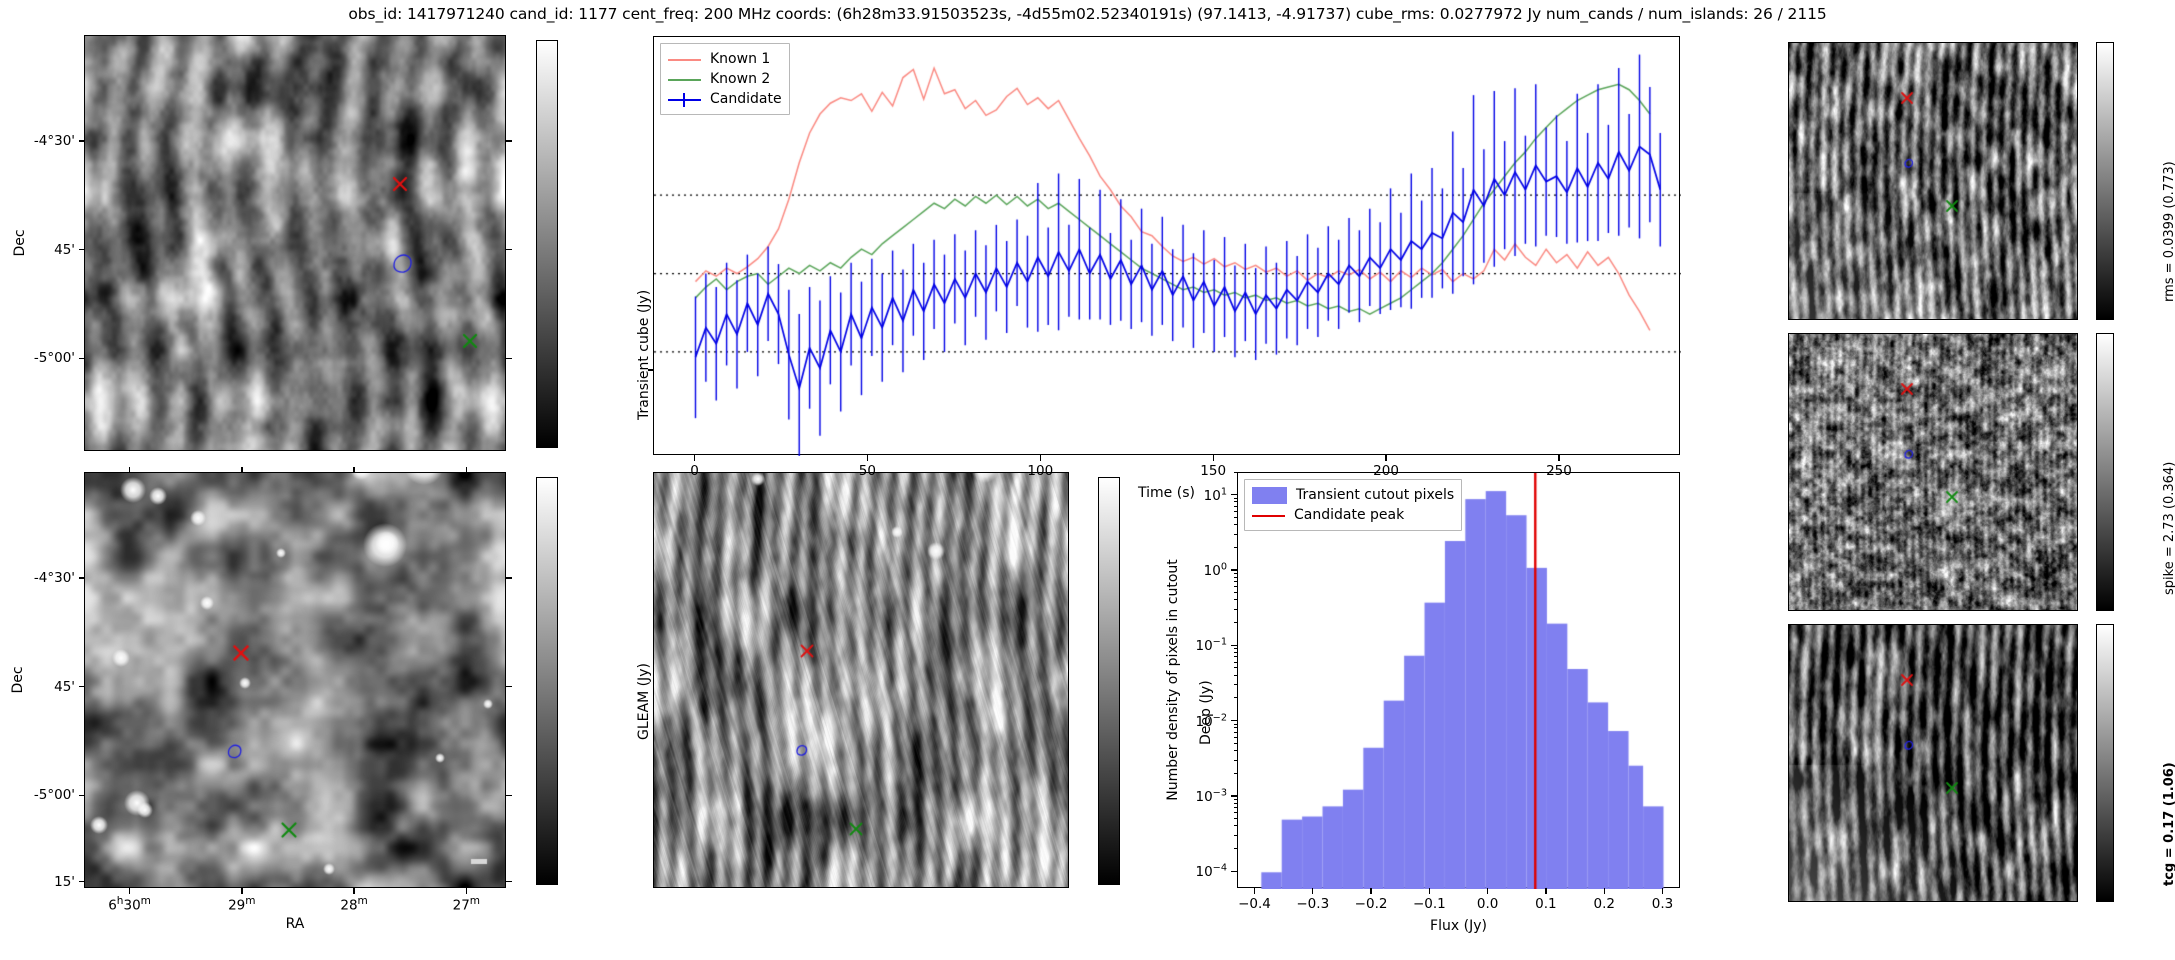 The height and width of the screenshot is (960, 2175). Describe the element at coordinates (867, 471) in the screenshot. I see `lightcurve-x-tick-label: 50` at that location.